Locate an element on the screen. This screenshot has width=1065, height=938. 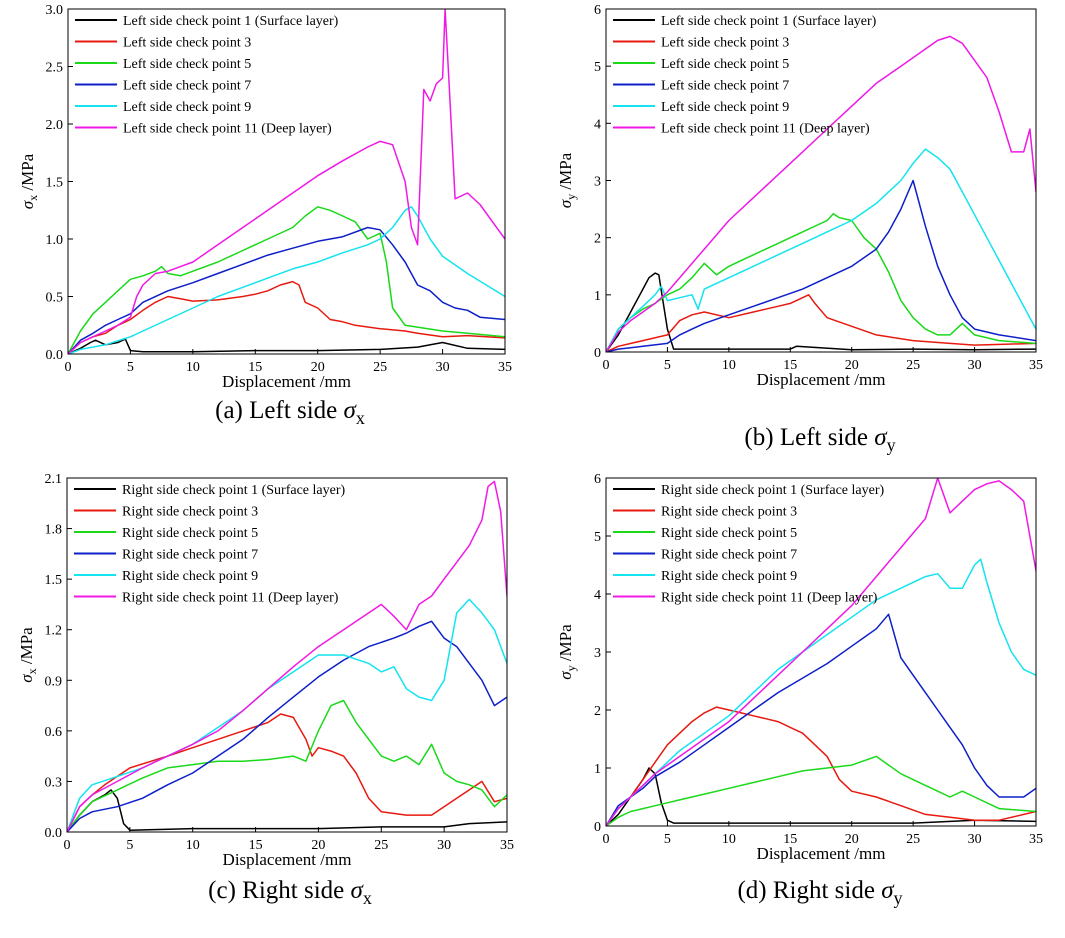
y-tick-label: 0.9 is located at coordinates (54, 681).